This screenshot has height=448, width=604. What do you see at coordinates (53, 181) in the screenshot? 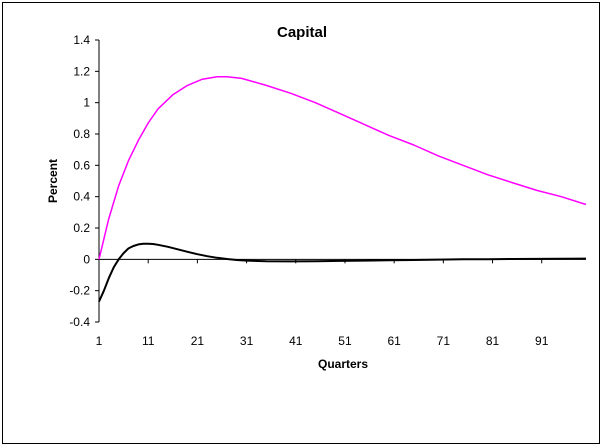
I see `y-axis-label: Percent` at bounding box center [53, 181].